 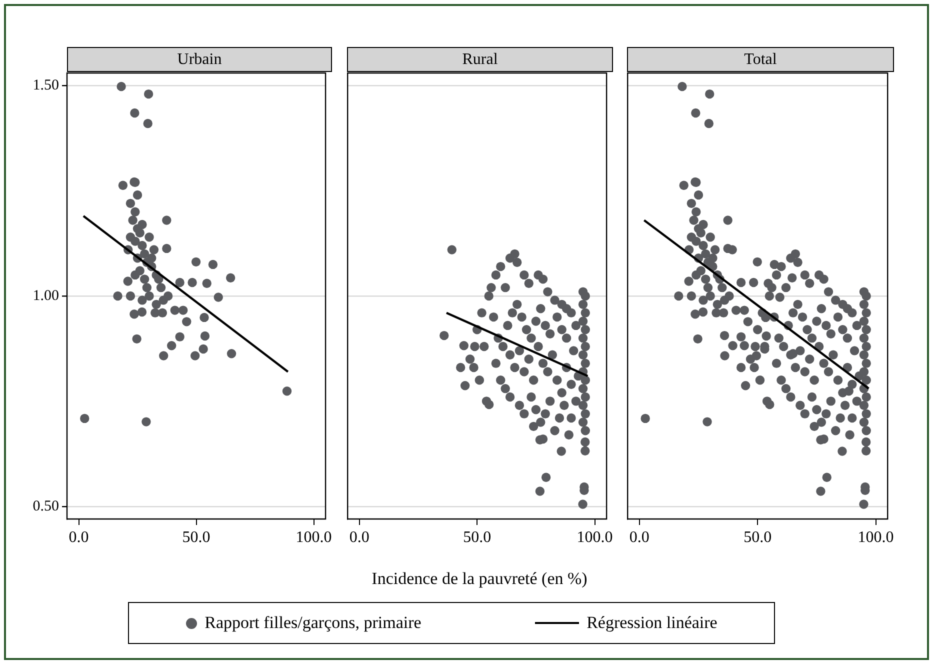 What do you see at coordinates (479, 579) in the screenshot?
I see `x-axis-title: Incidence de la pauvreté (en %)` at bounding box center [479, 579].